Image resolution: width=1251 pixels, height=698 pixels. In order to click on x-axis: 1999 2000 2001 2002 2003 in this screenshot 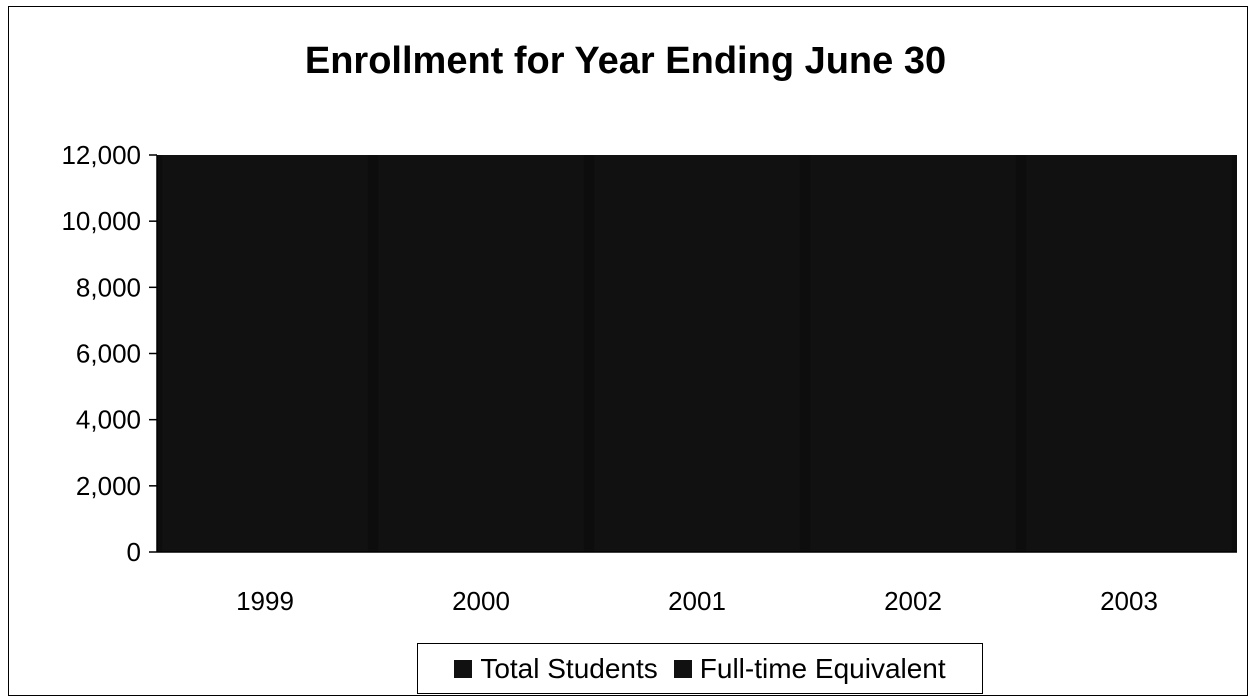, I will do `click(697, 583)`.